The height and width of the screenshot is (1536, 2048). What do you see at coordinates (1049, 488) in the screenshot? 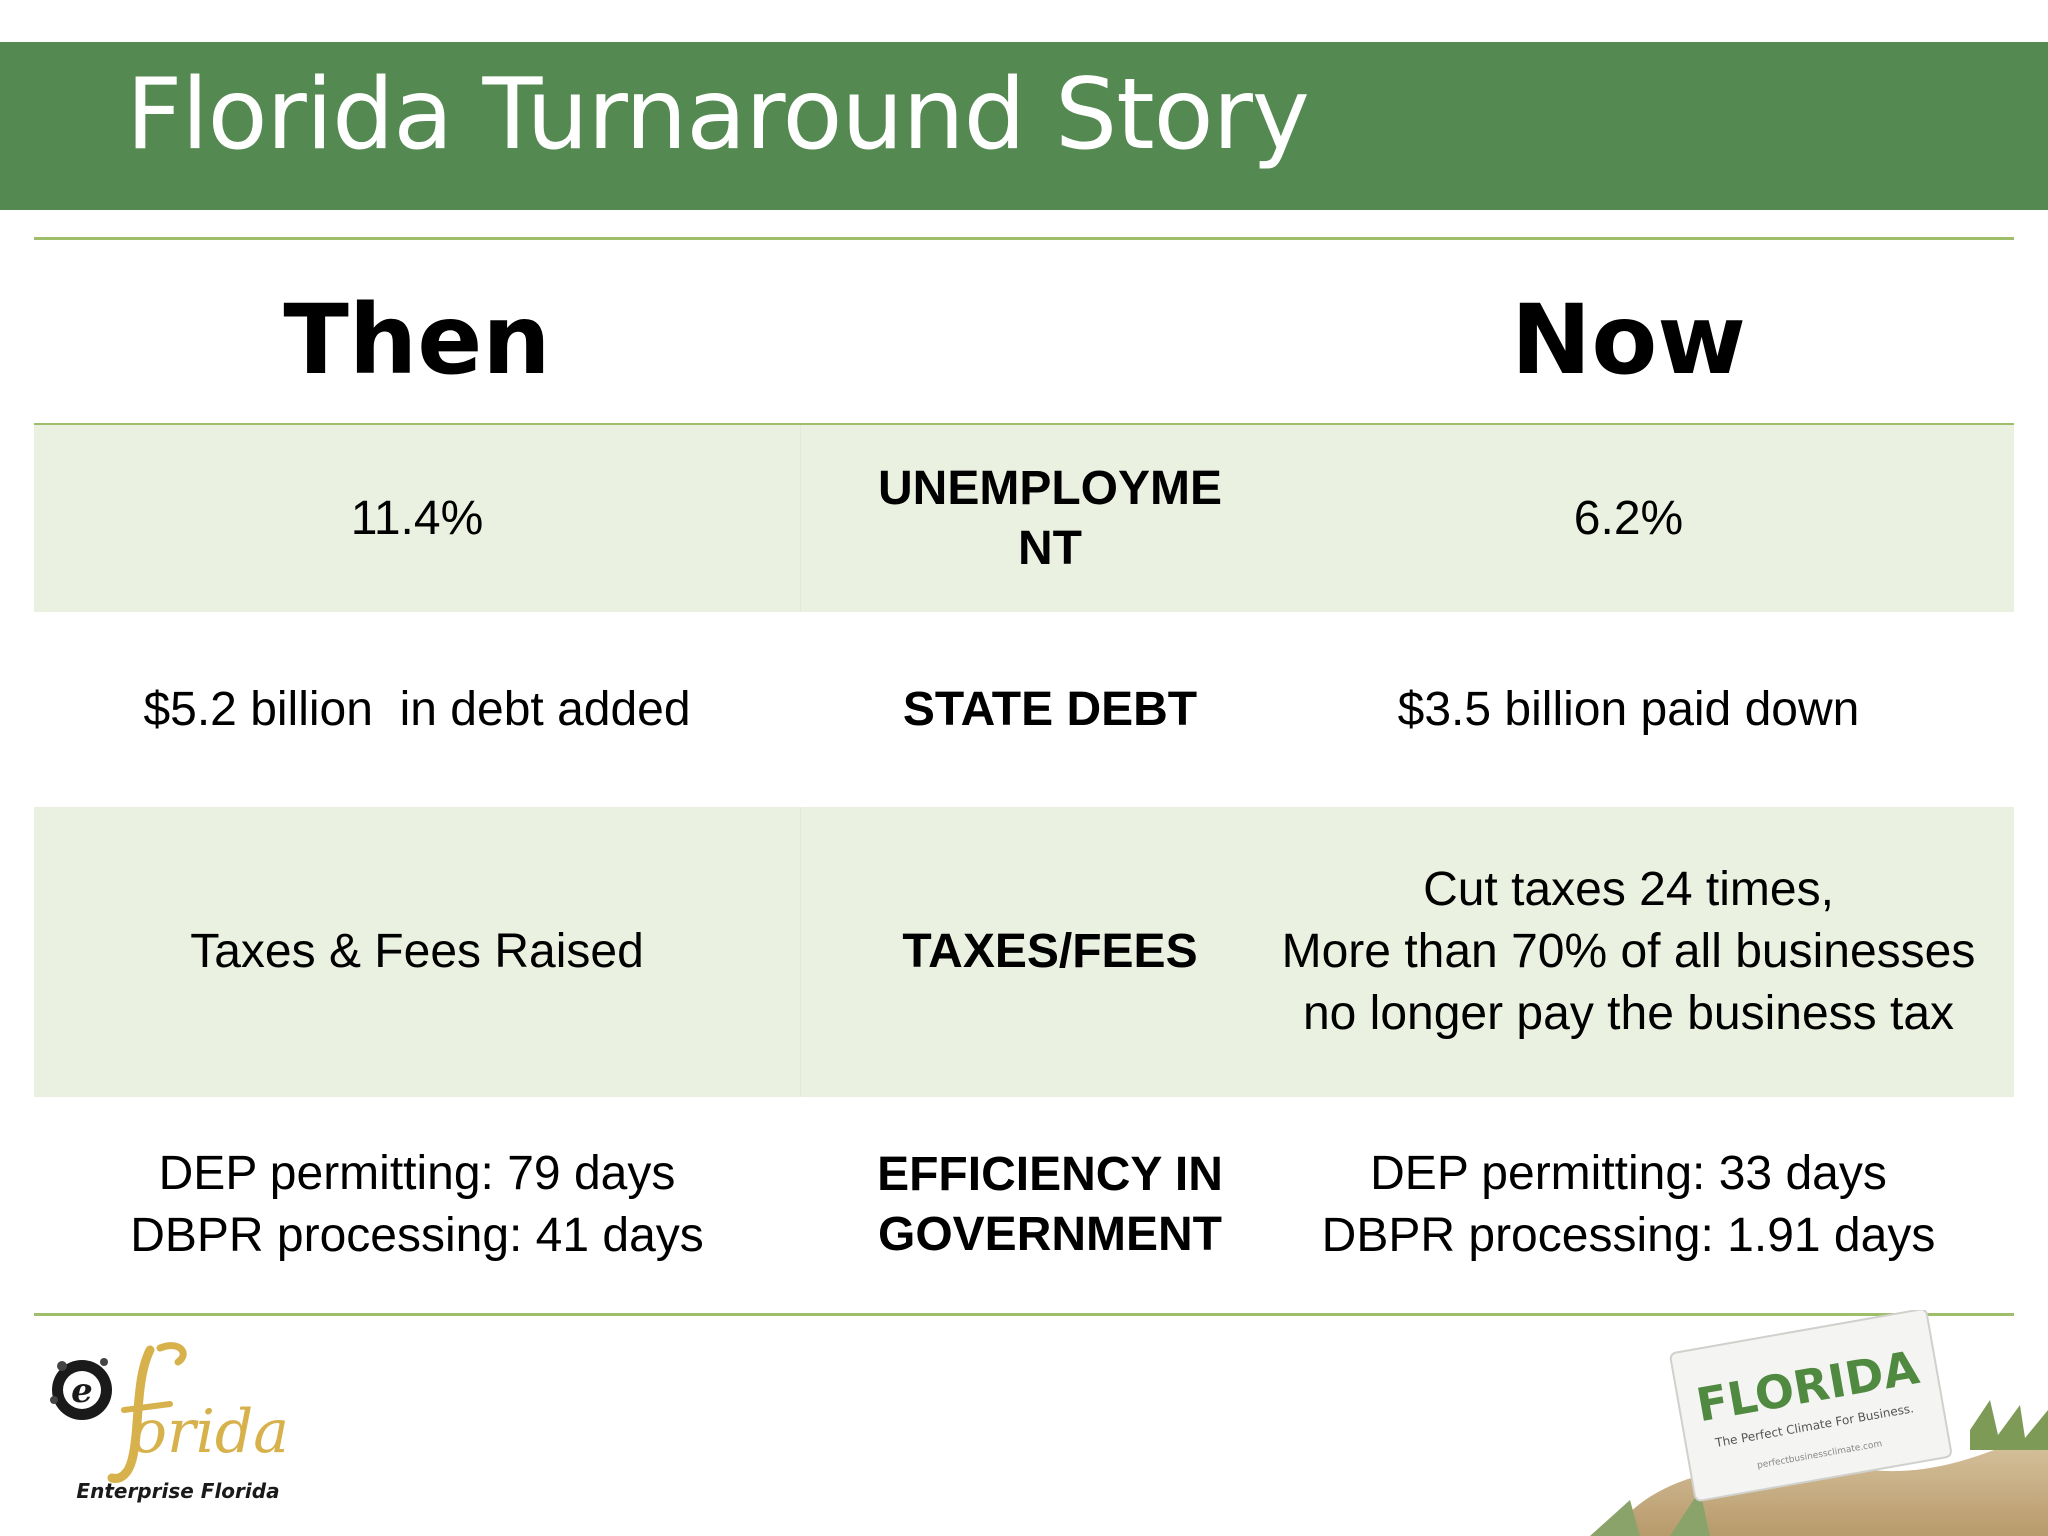
I see `topic-line: UNEMPLOYME` at bounding box center [1049, 488].